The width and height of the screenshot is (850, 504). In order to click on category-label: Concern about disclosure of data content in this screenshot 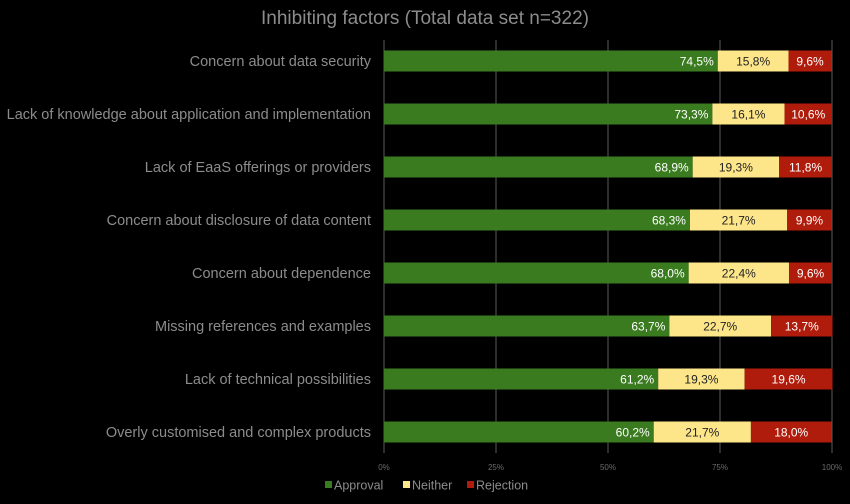, I will do `click(239, 221)`.